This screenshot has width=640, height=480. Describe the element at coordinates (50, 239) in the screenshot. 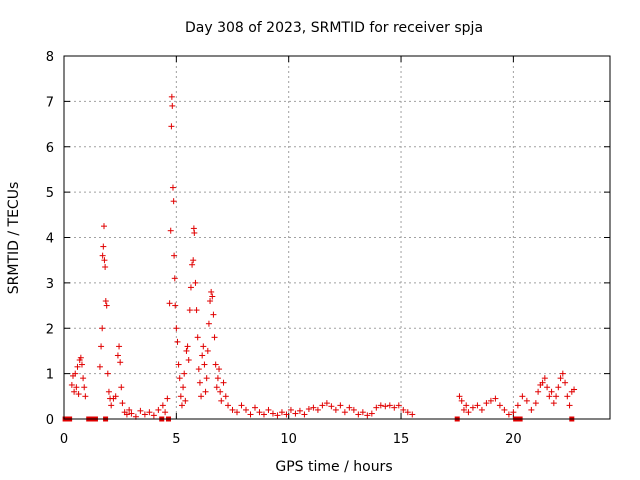

I see `y-tick-label: 4` at that location.